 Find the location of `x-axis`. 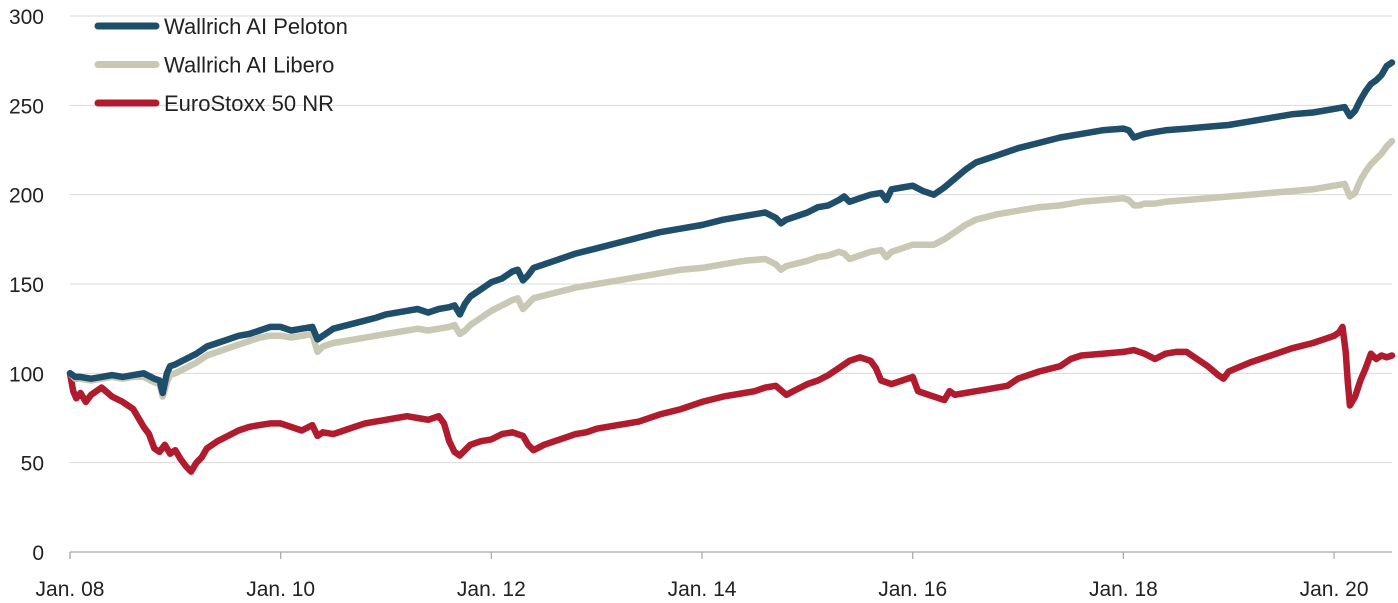

x-axis is located at coordinates (730, 555).